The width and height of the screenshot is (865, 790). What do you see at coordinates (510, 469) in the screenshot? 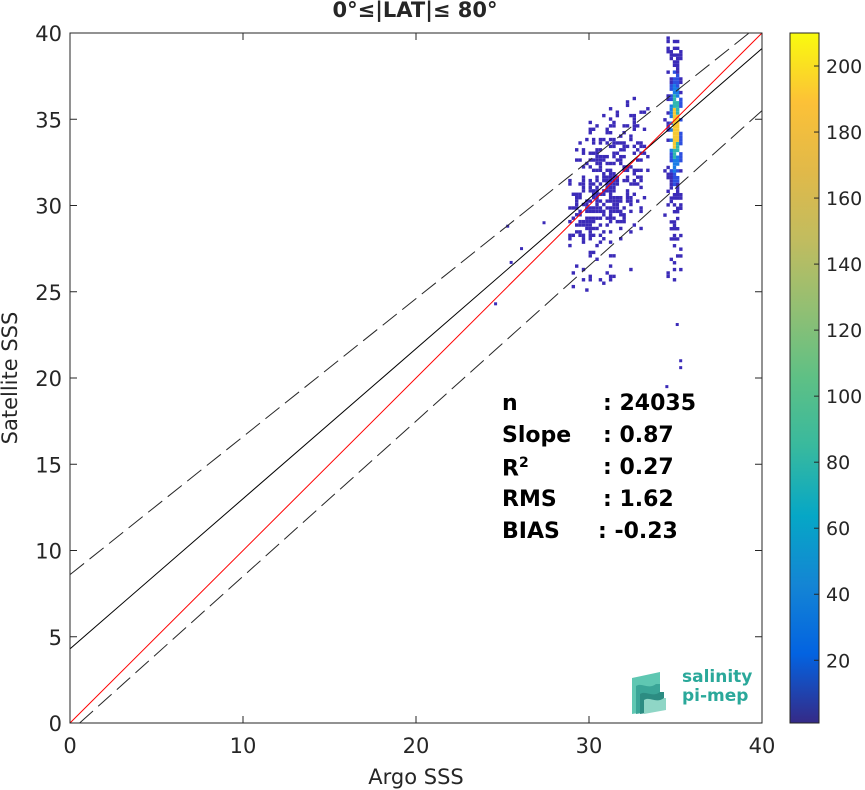
I see `stat-label-base: R` at bounding box center [510, 469].